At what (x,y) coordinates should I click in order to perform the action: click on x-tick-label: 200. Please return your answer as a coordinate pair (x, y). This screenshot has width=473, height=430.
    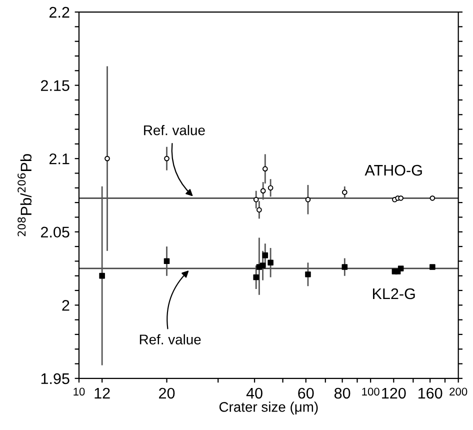
    Looking at the image, I should click on (459, 392).